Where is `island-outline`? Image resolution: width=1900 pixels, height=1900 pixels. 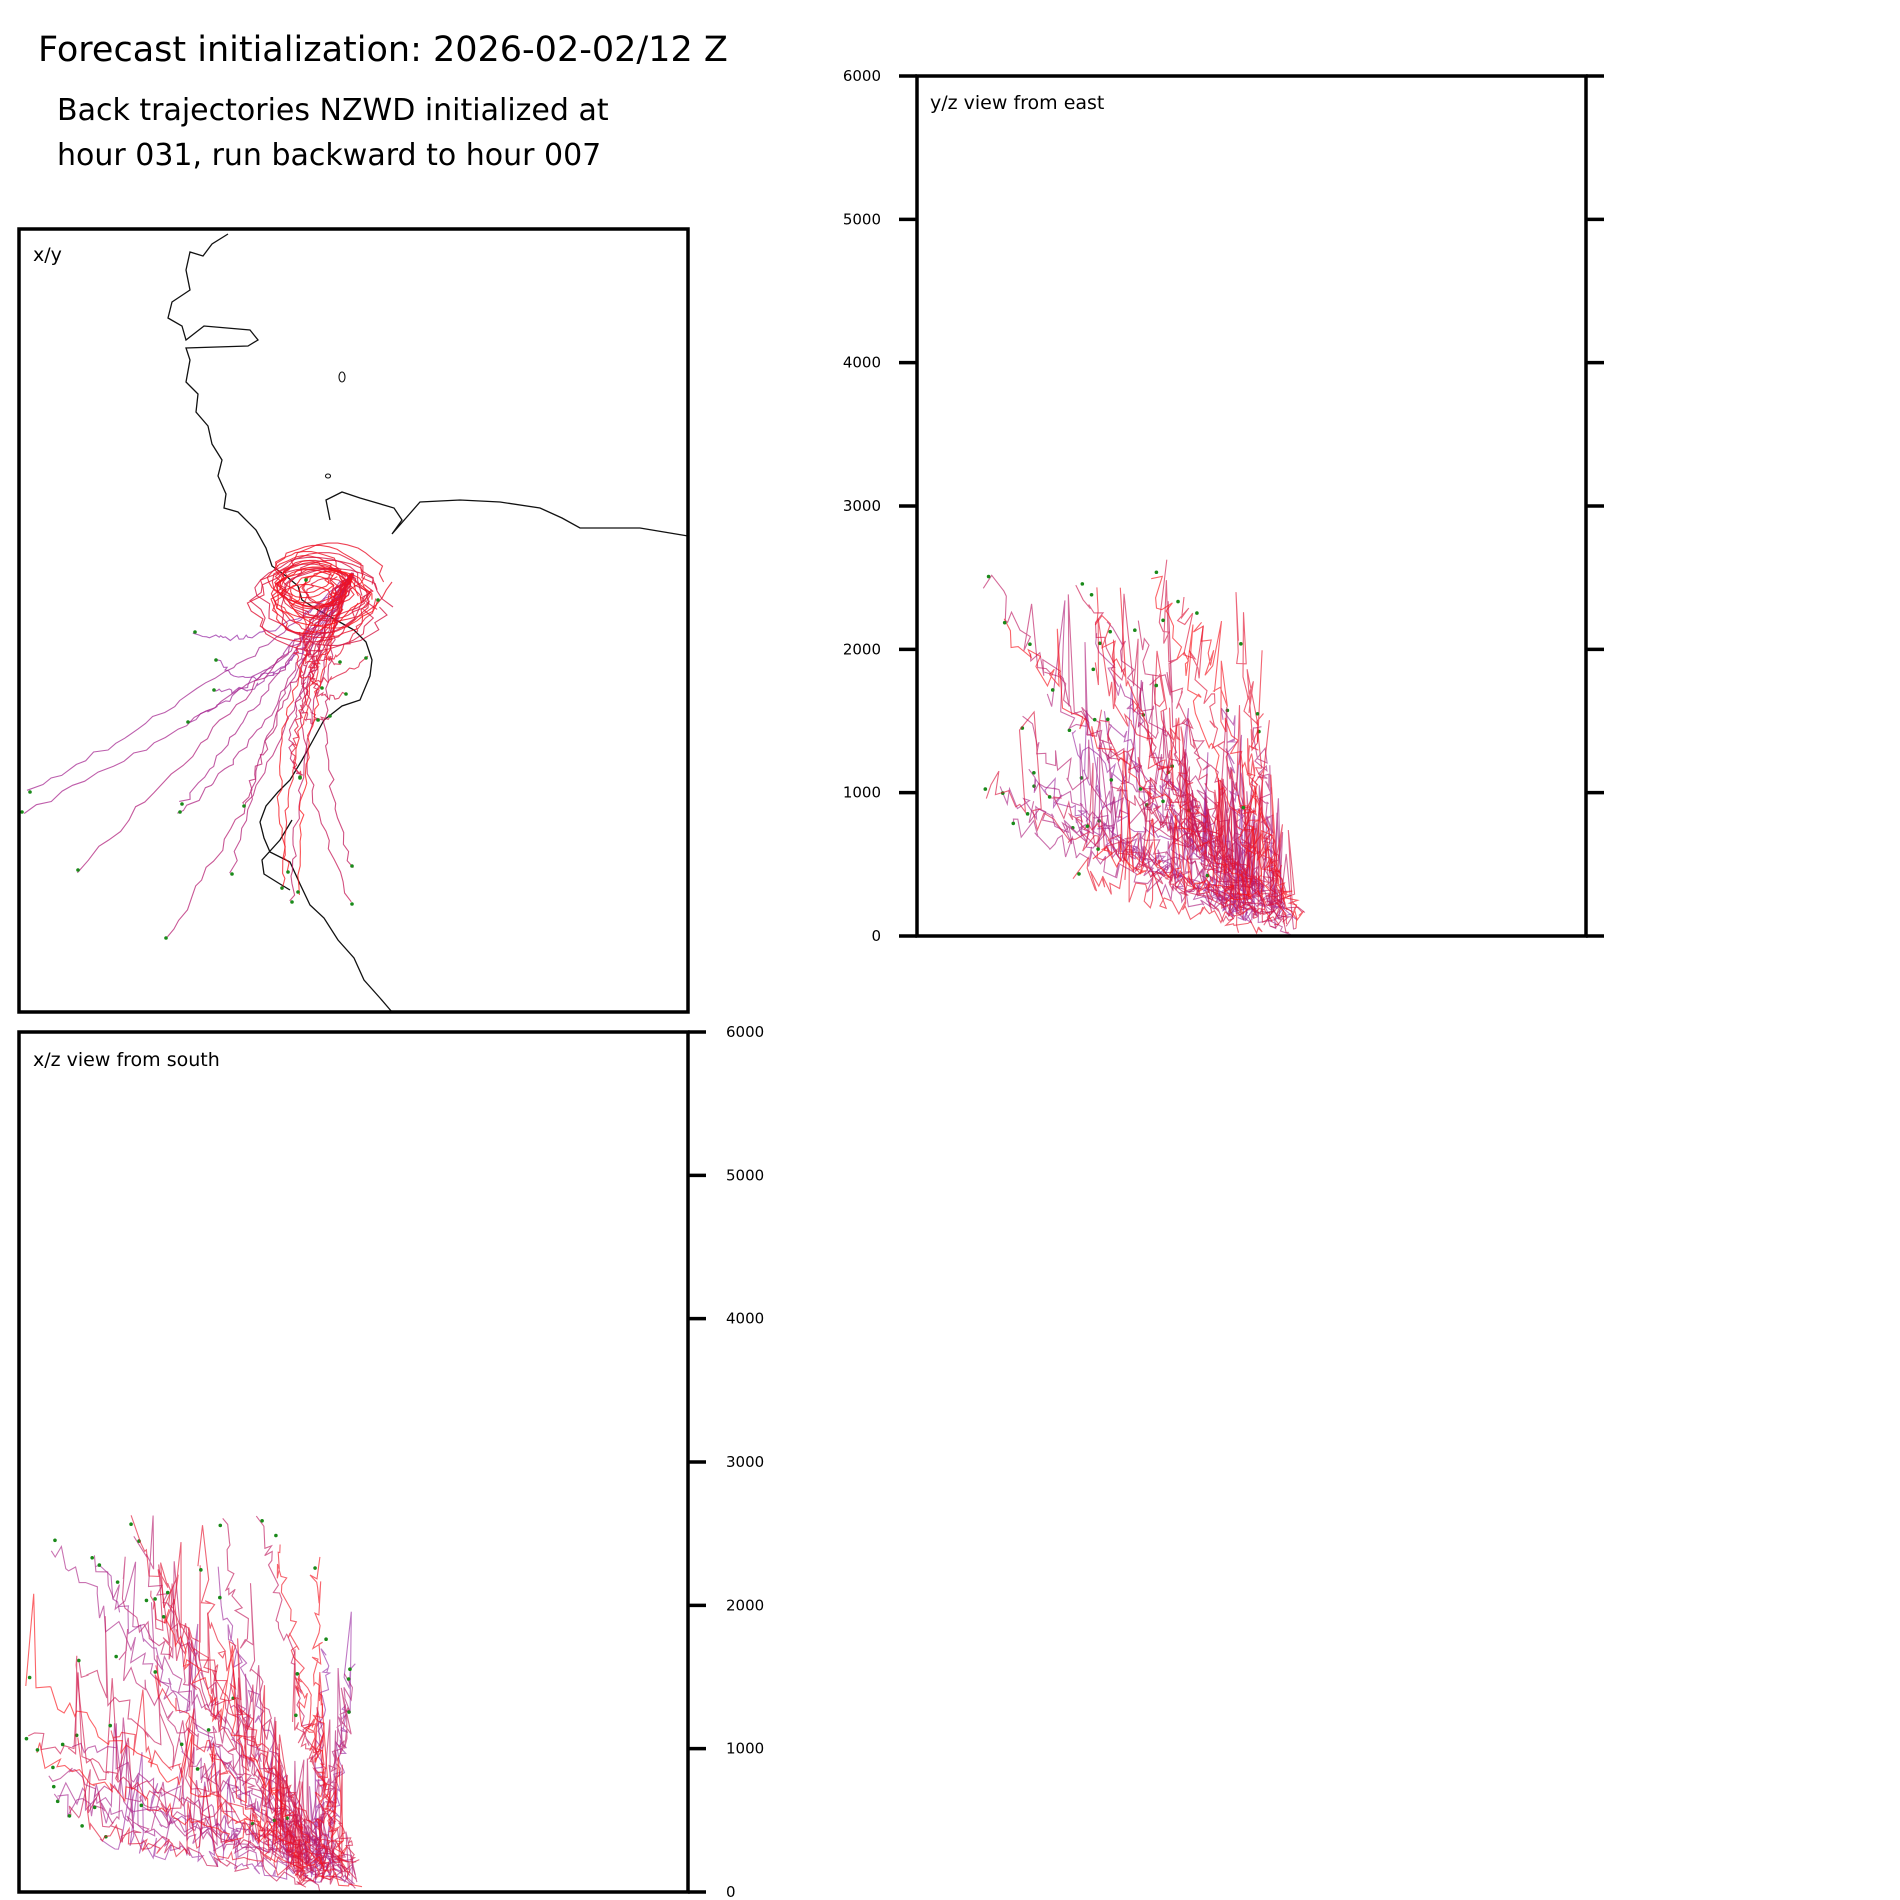 island-outline is located at coordinates (342, 377).